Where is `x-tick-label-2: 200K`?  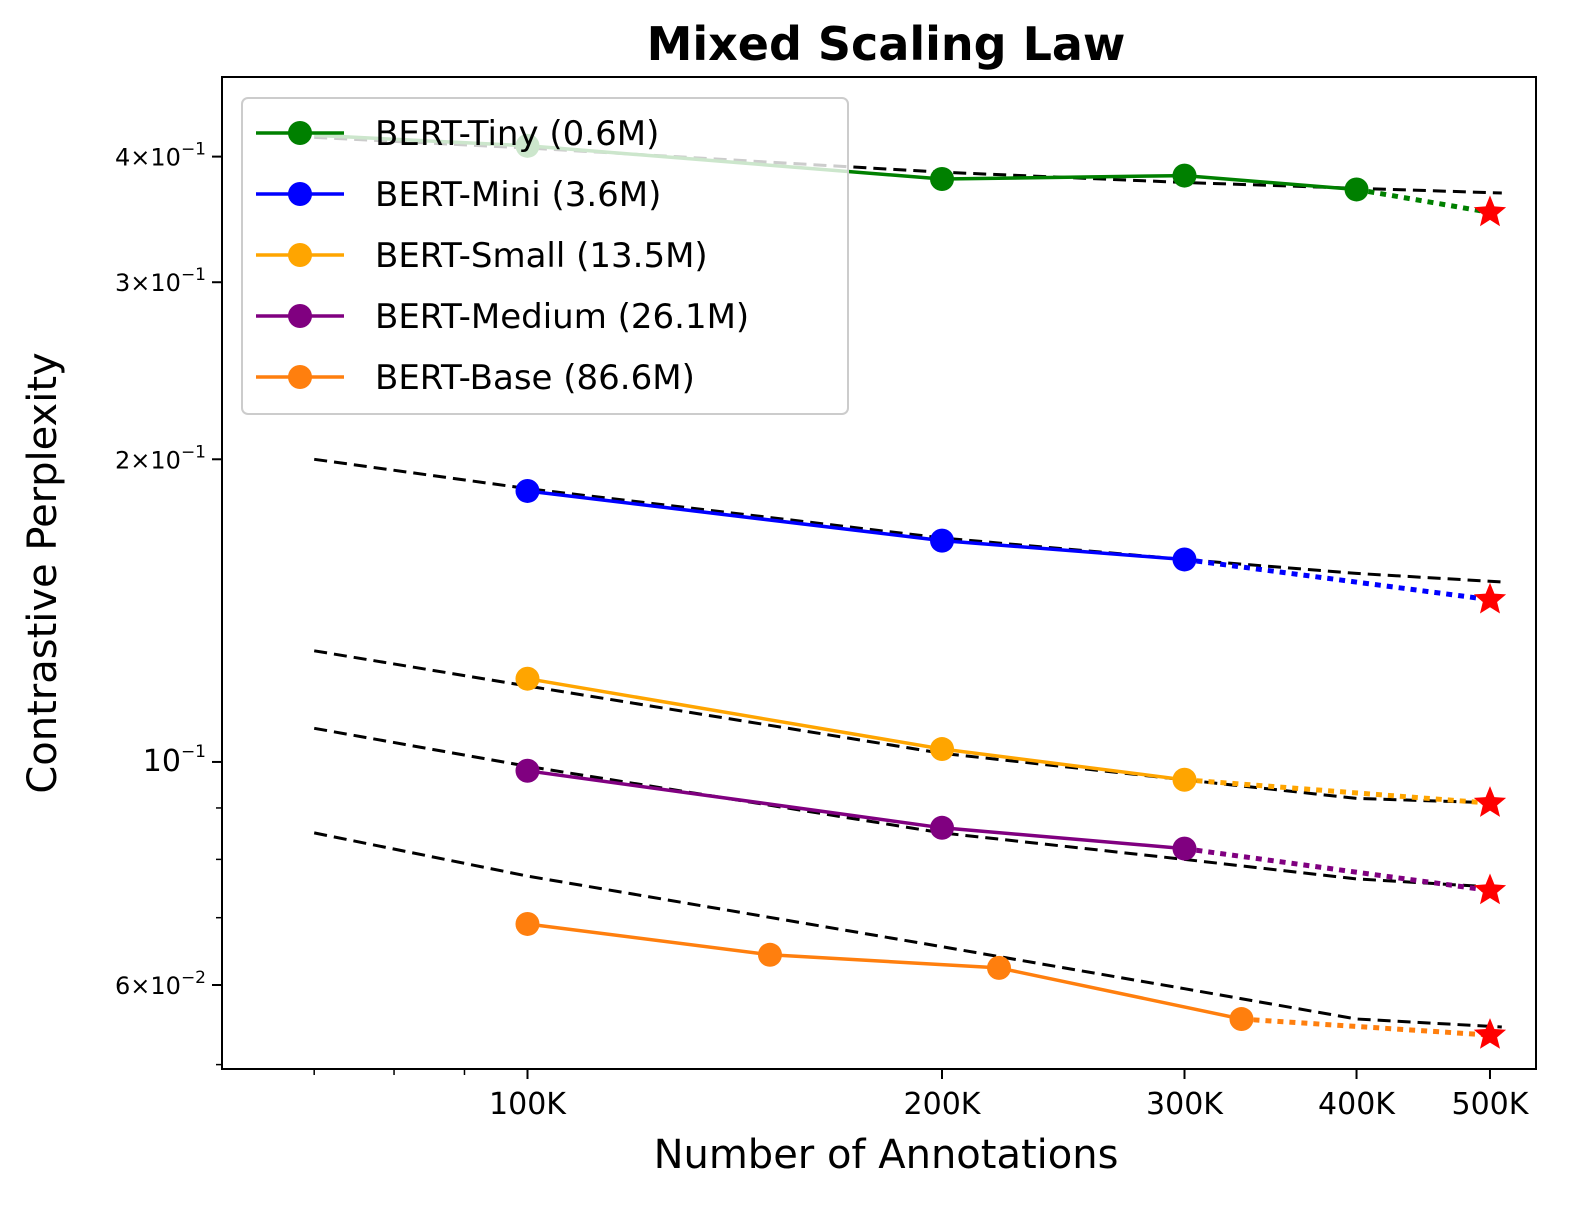
x-tick-label-2: 200K is located at coordinates (943, 1104).